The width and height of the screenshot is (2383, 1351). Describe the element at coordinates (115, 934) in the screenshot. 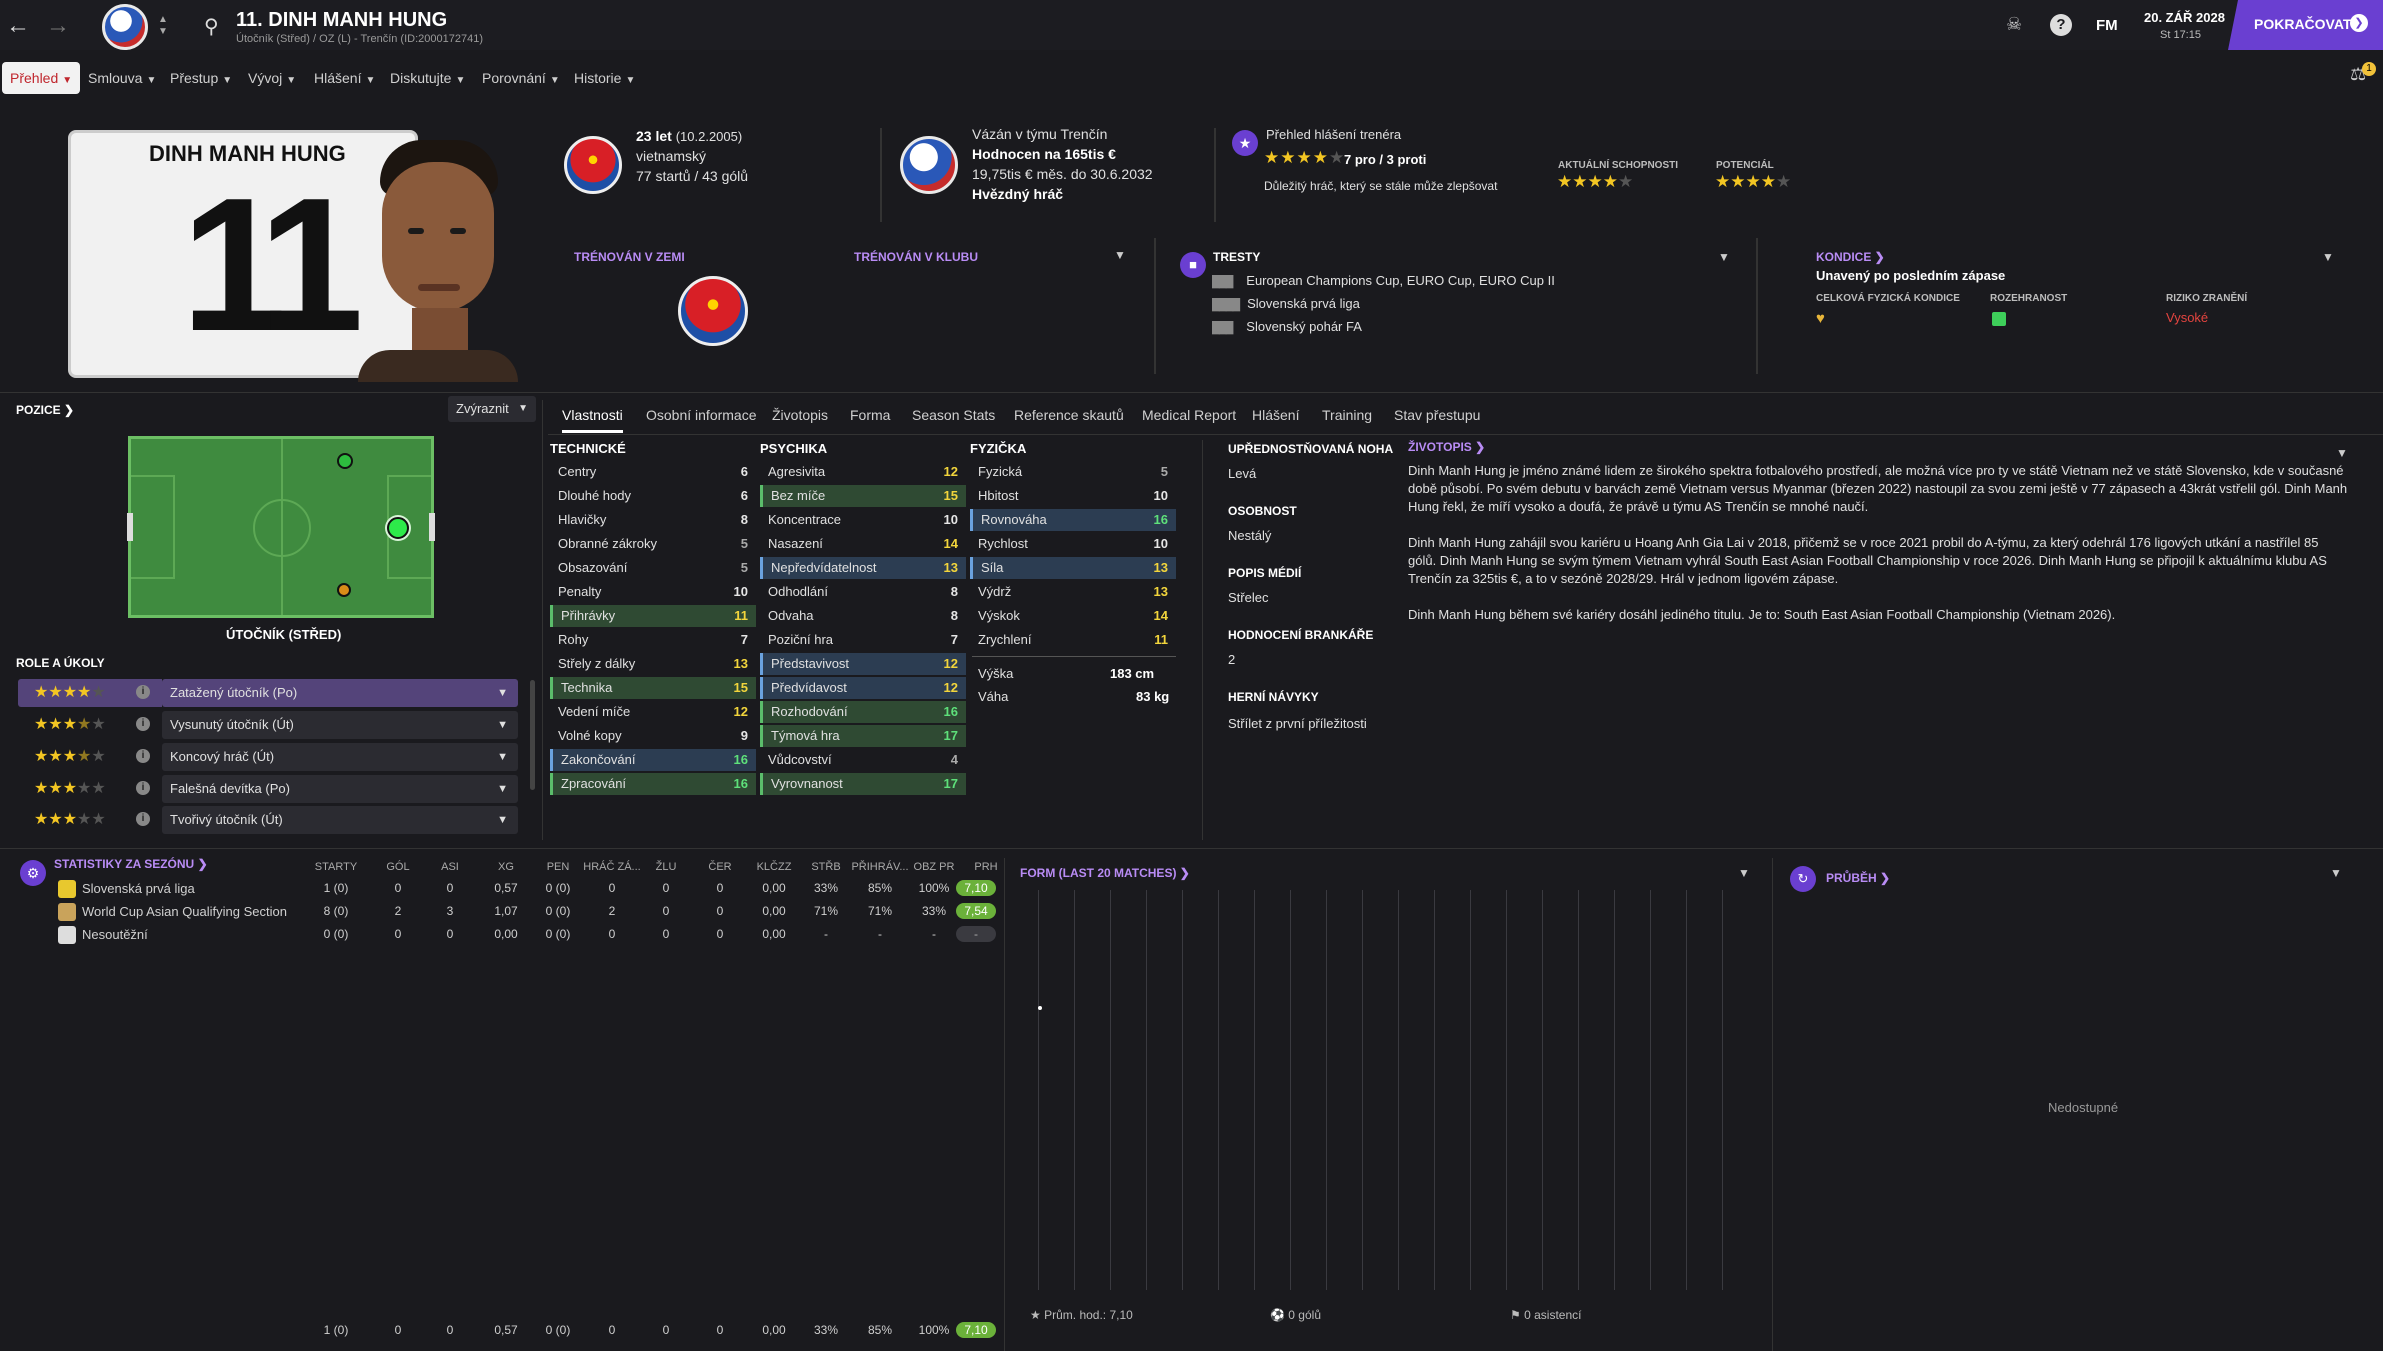

I see `competition-name: Nesoutěžní` at that location.